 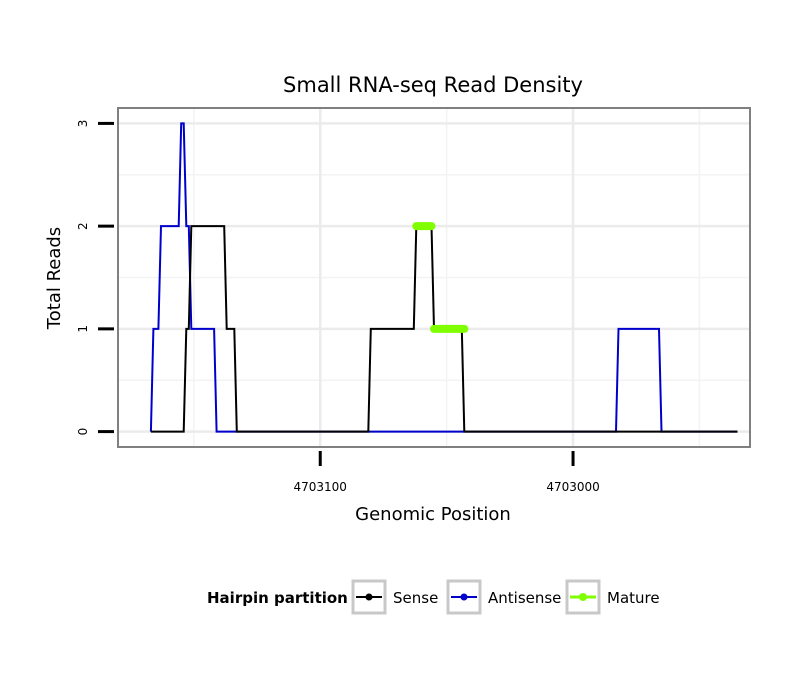 What do you see at coordinates (572, 487) in the screenshot?
I see `x-tick-label-4703000: 4703000` at bounding box center [572, 487].